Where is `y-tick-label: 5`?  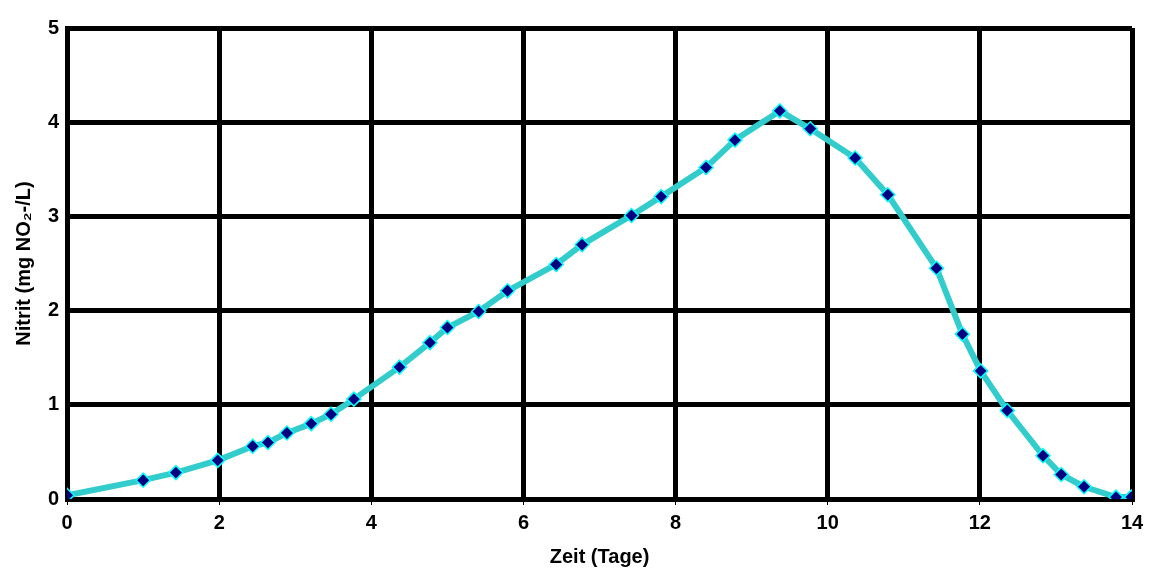
y-tick-label: 5 is located at coordinates (54, 26).